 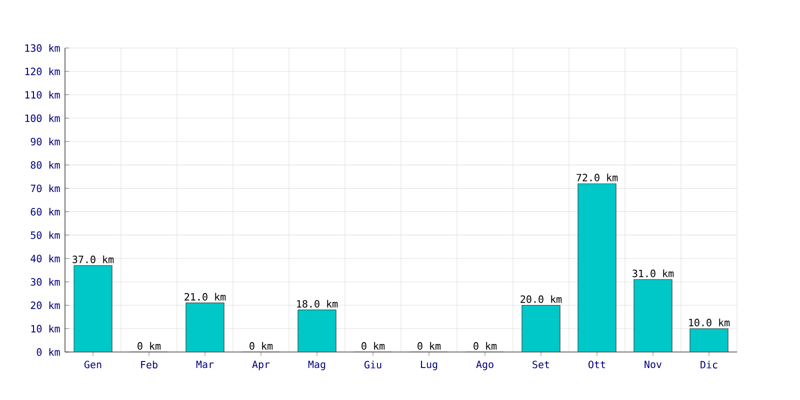 I want to click on x-tick-label: Mag, so click(x=317, y=365).